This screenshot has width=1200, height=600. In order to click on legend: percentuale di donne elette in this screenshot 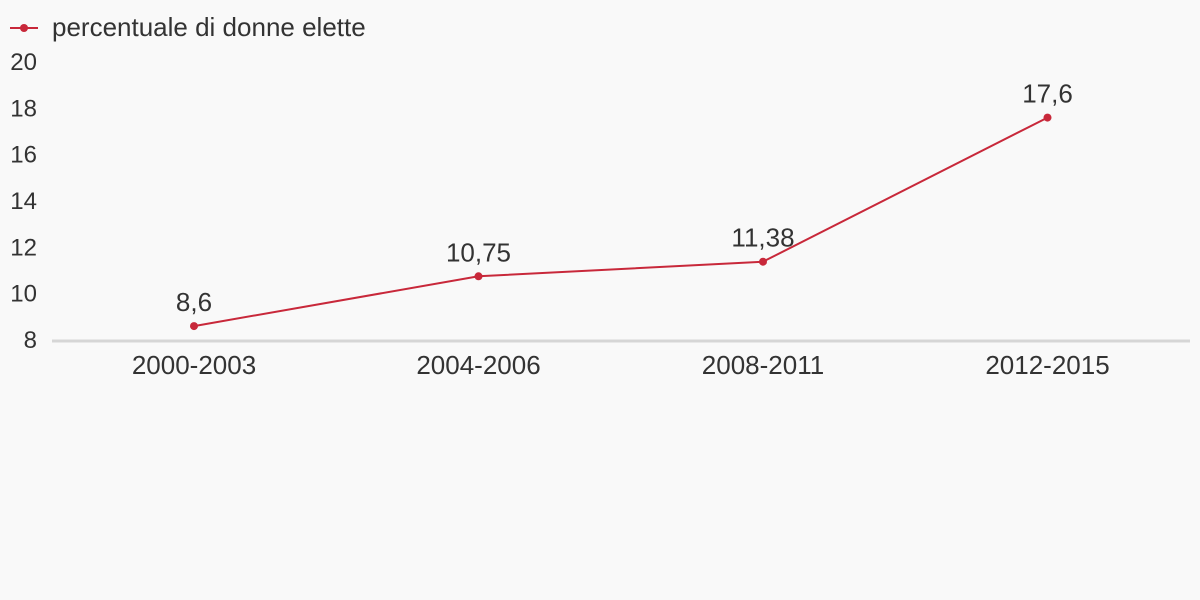, I will do `click(188, 27)`.